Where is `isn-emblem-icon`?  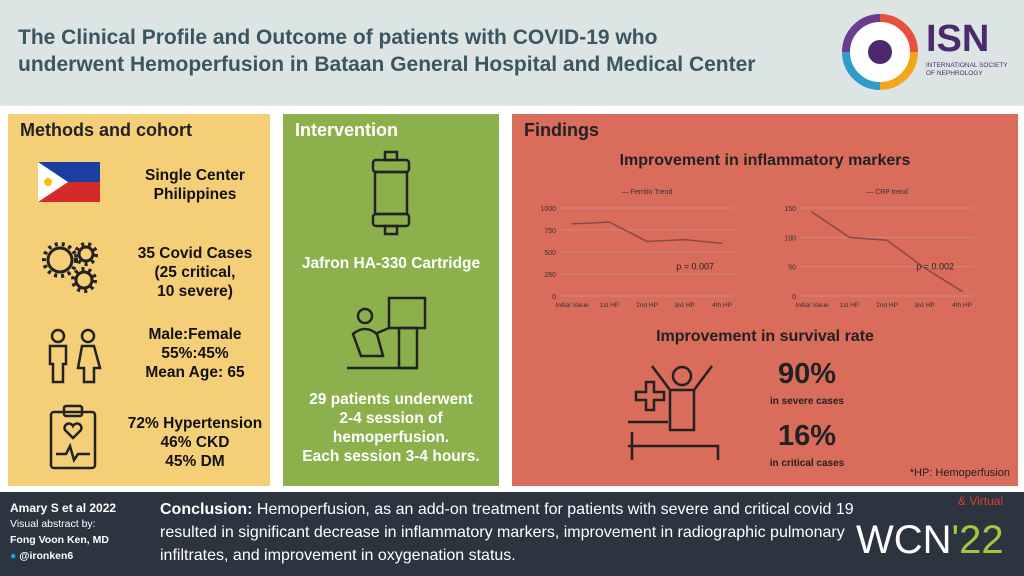 isn-emblem-icon is located at coordinates (880, 52).